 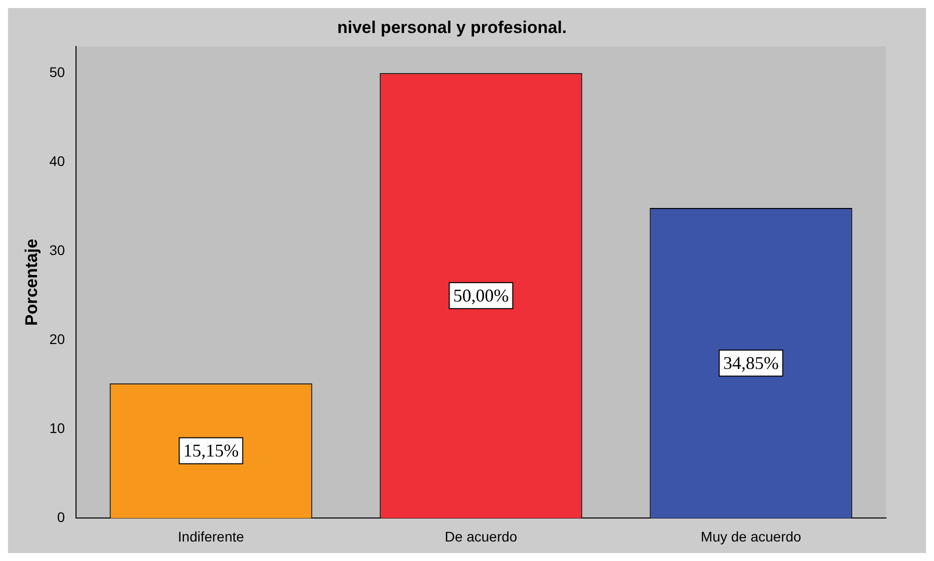 I want to click on chart-title: nivel personal y profesional., so click(x=452, y=27).